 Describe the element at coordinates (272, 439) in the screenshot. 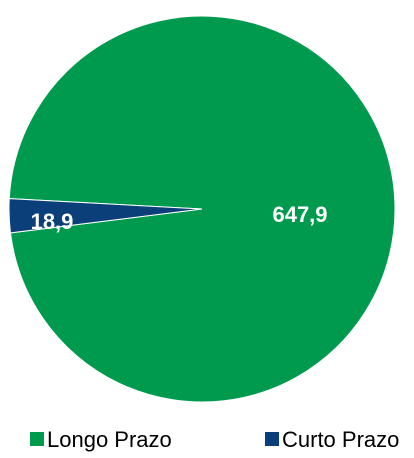

I see `legend-swatch-curto-prazo` at that location.